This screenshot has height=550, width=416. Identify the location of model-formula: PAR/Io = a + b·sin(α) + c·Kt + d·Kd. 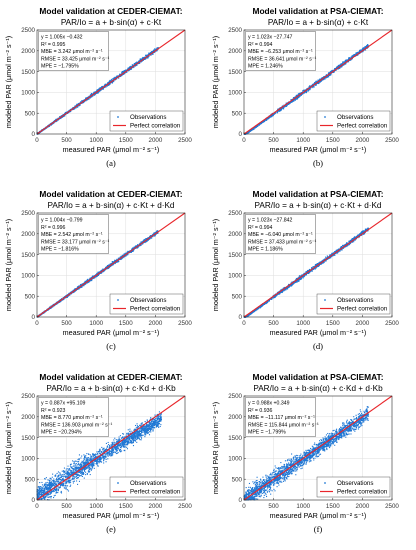
(111, 205).